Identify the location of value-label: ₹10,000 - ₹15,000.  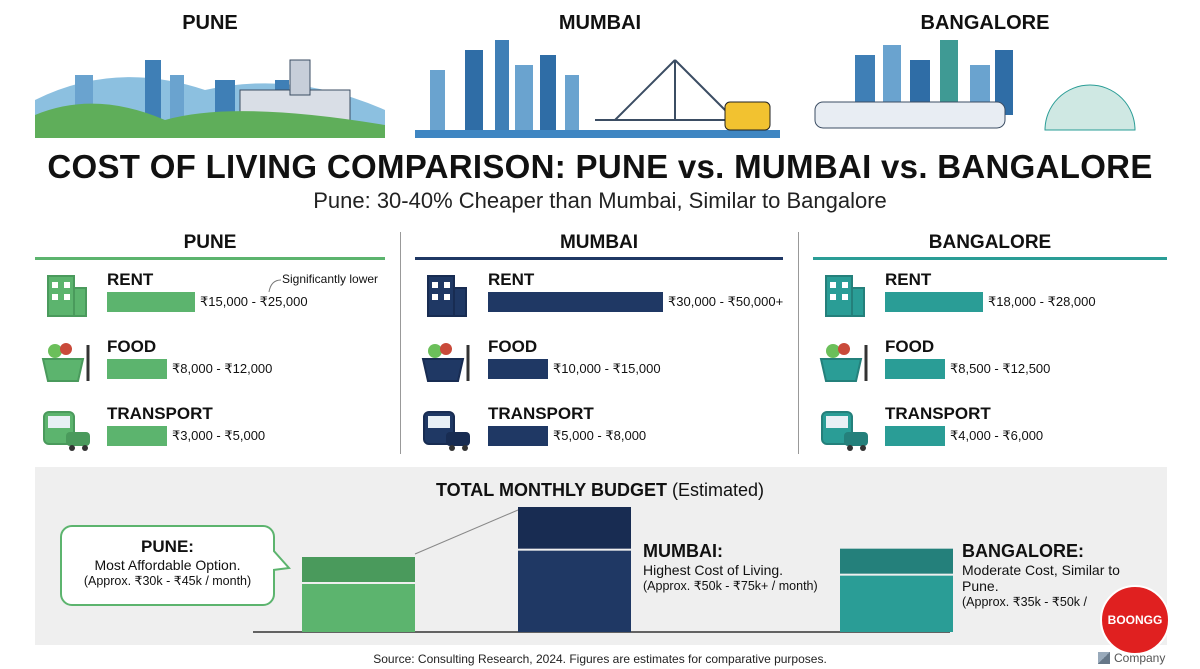
(607, 368).